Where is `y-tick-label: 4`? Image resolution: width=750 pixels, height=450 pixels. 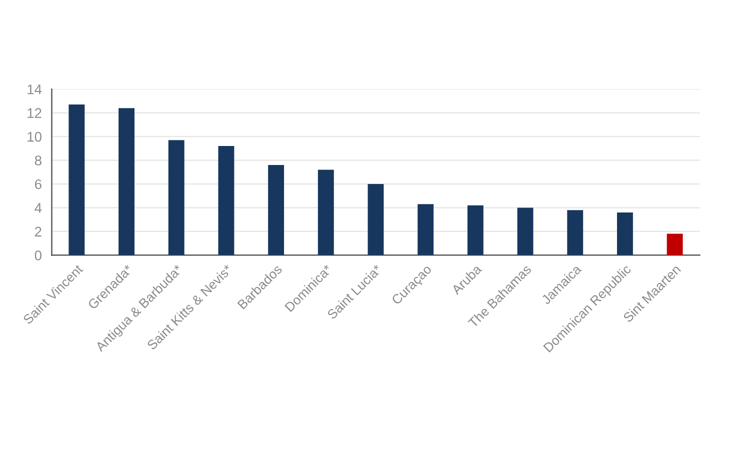
y-tick-label: 4 is located at coordinates (38, 208).